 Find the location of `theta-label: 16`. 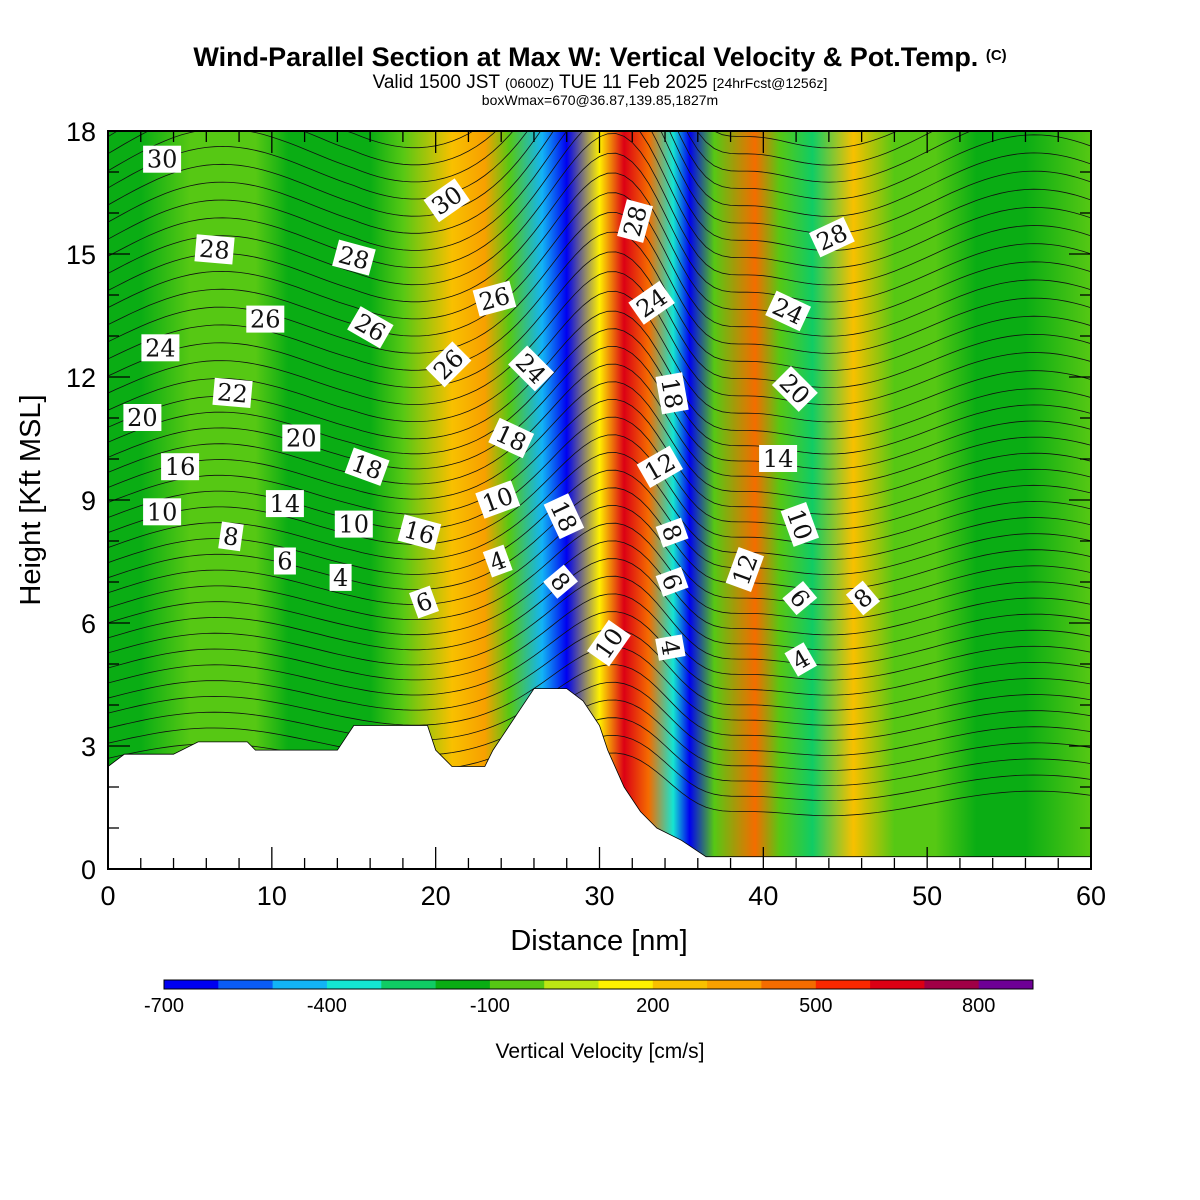

theta-label: 16 is located at coordinates (180, 467).